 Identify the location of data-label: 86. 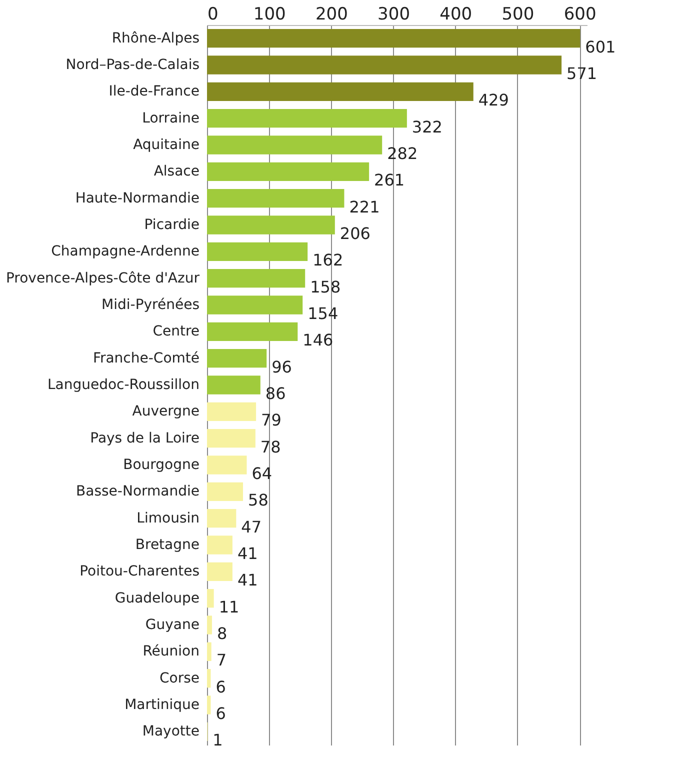
(275, 393).